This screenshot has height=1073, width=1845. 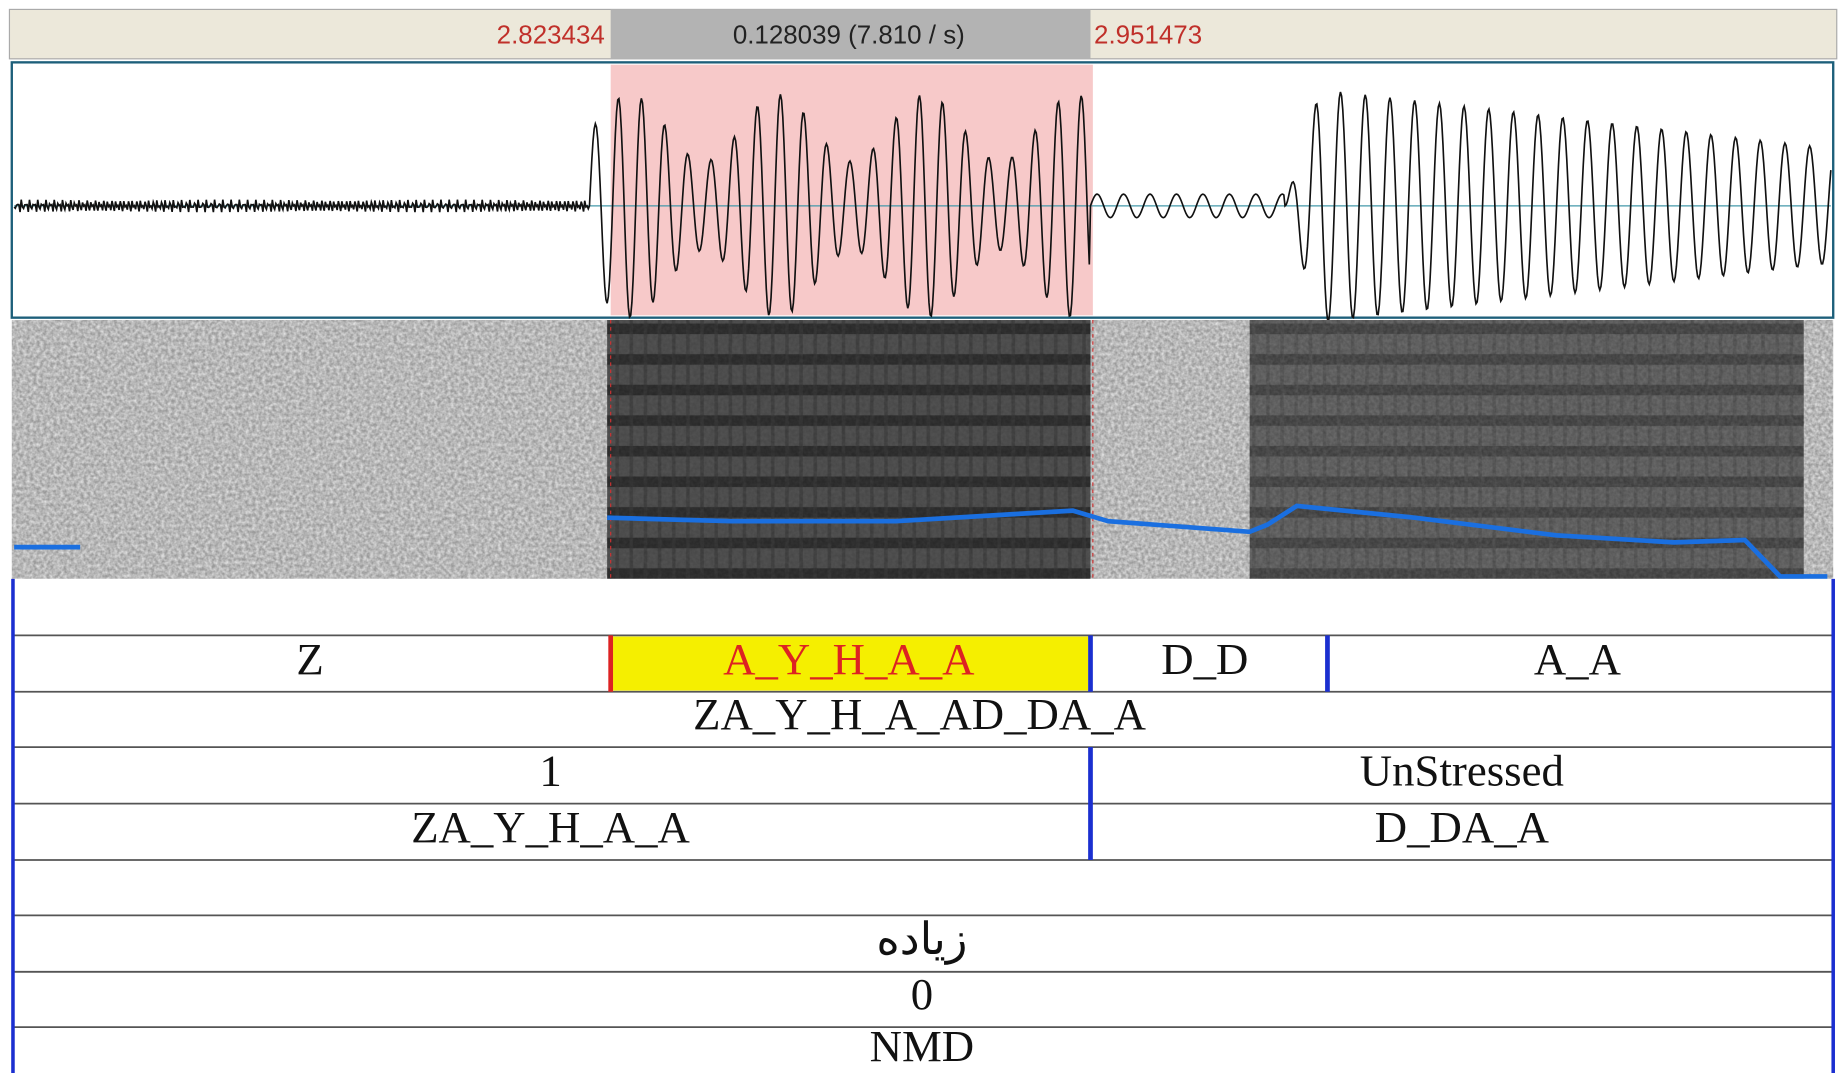 What do you see at coordinates (851, 190) in the screenshot?
I see `waveform-selection` at bounding box center [851, 190].